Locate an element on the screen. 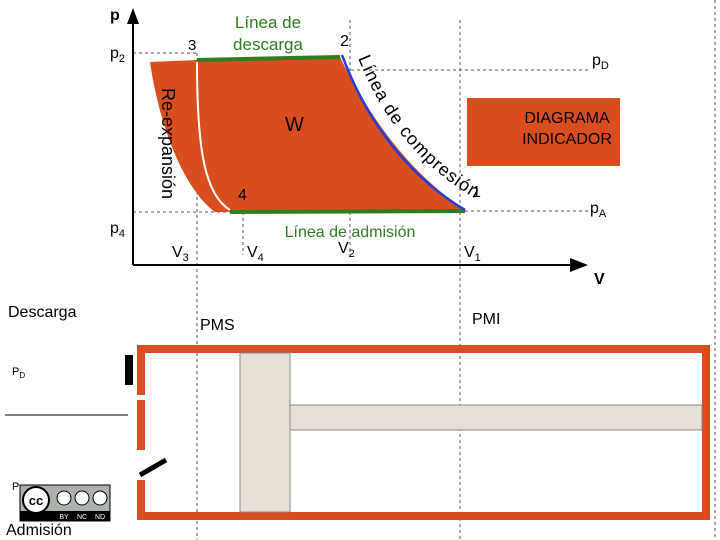 The image size is (720, 540). license-cc: cc is located at coordinates (36, 500).